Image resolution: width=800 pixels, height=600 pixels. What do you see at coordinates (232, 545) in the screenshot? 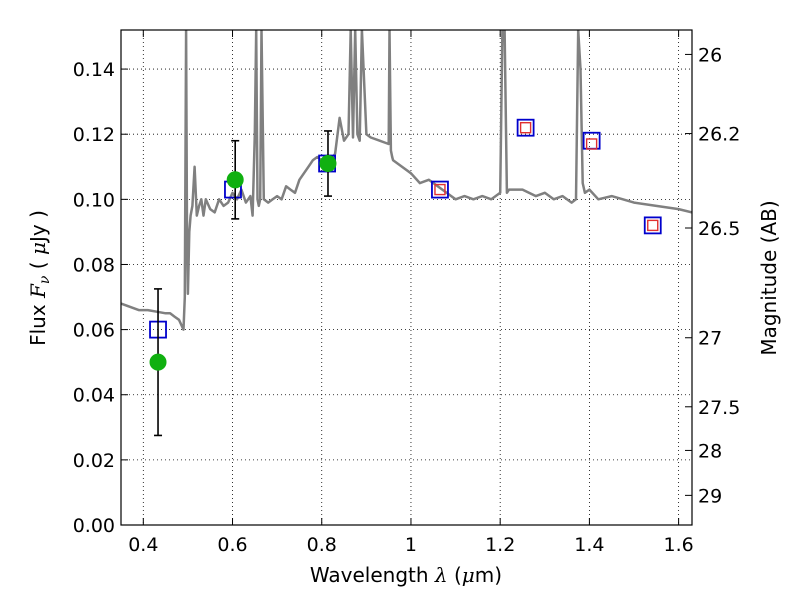
I see `x-tick-label: 0.6` at bounding box center [232, 545].